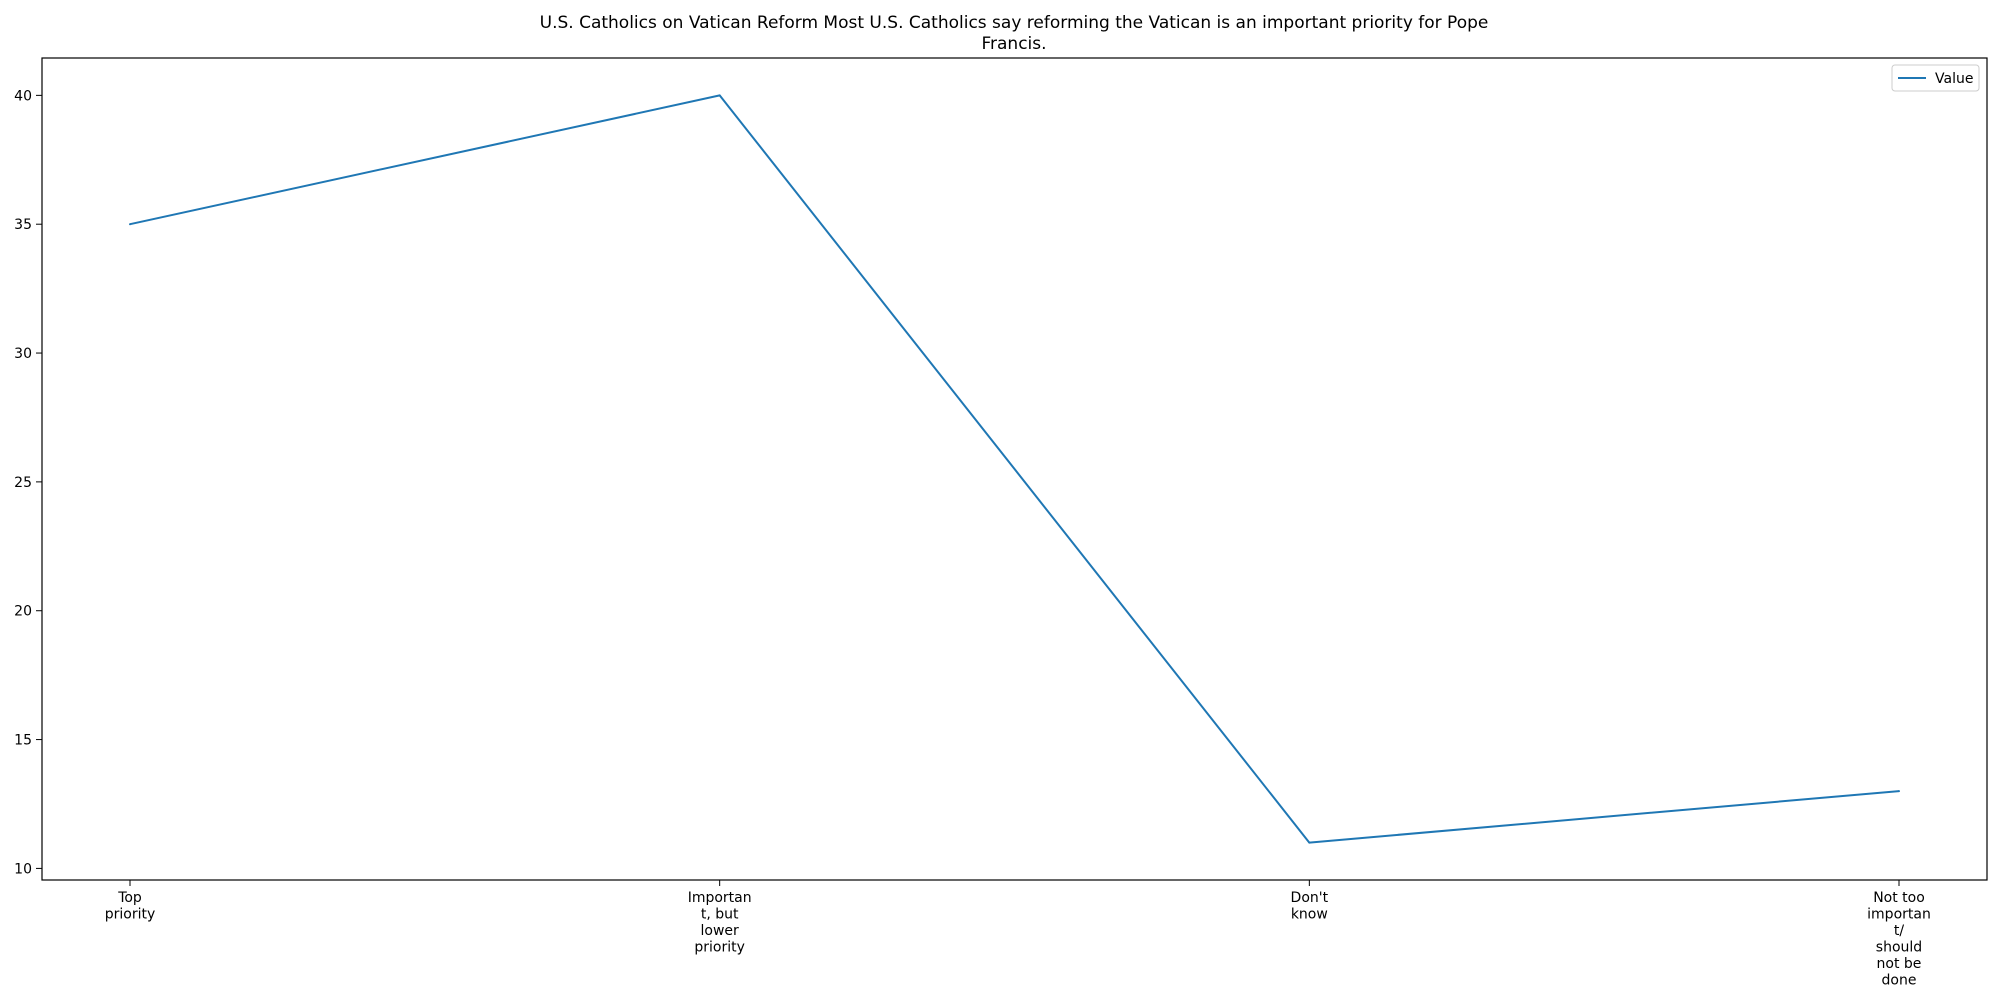 Image resolution: width=2000 pixels, height=1000 pixels. Describe the element at coordinates (1013, 44) in the screenshot. I see `chart-title-line: Francis.` at that location.